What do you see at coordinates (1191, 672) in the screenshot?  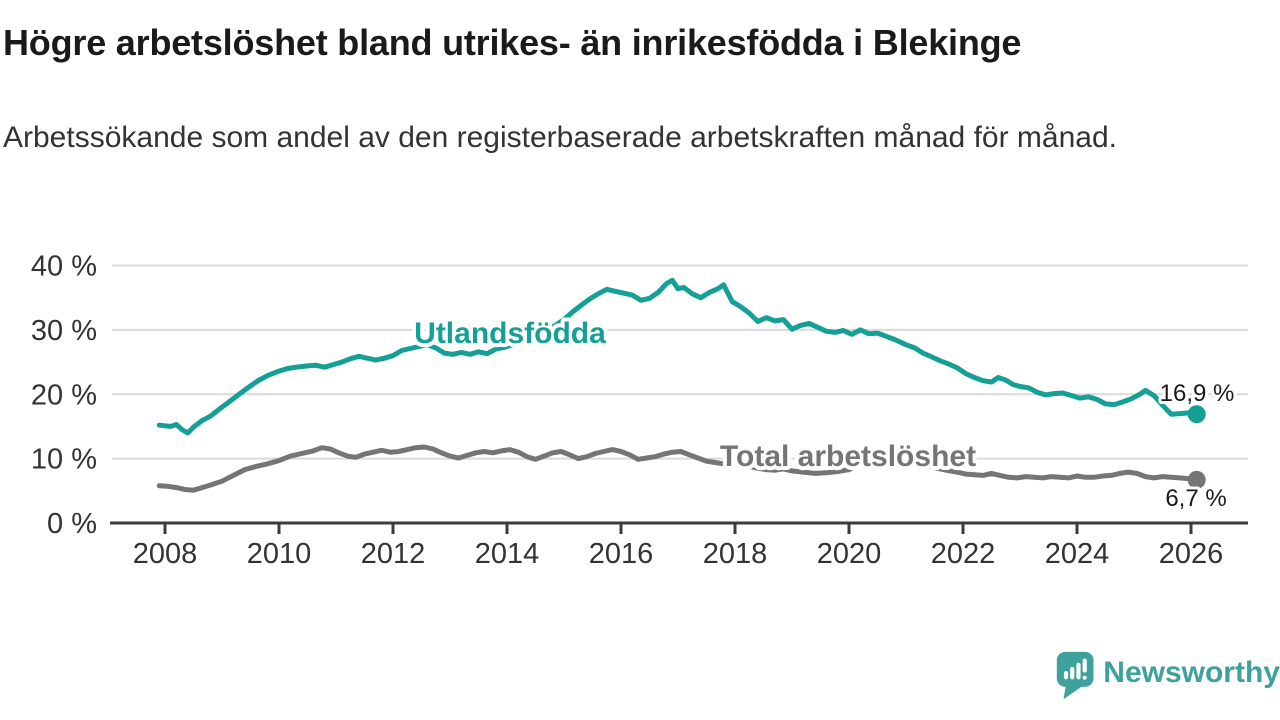 I see `newsworthy-logo-text: Newsworthy` at bounding box center [1191, 672].